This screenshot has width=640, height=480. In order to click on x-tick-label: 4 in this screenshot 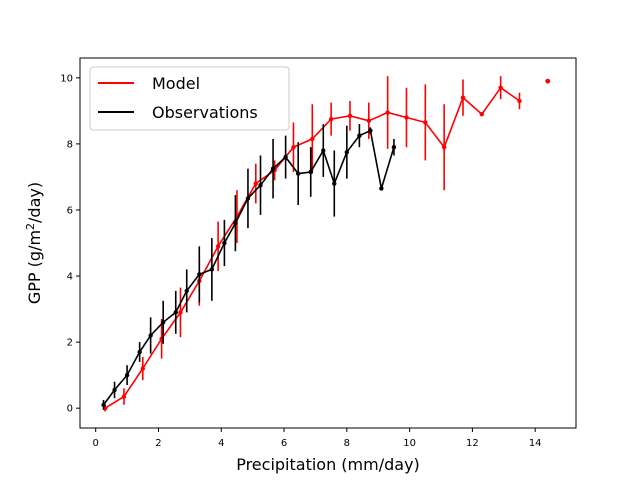, I will do `click(221, 443)`.